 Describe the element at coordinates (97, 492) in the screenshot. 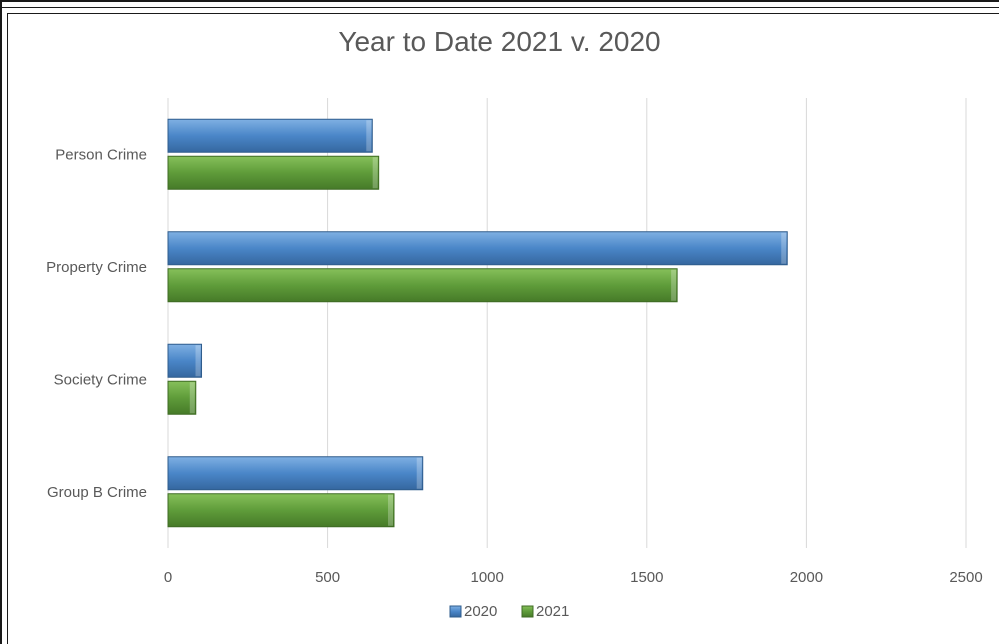

I see `category-label: Group B Crime` at that location.